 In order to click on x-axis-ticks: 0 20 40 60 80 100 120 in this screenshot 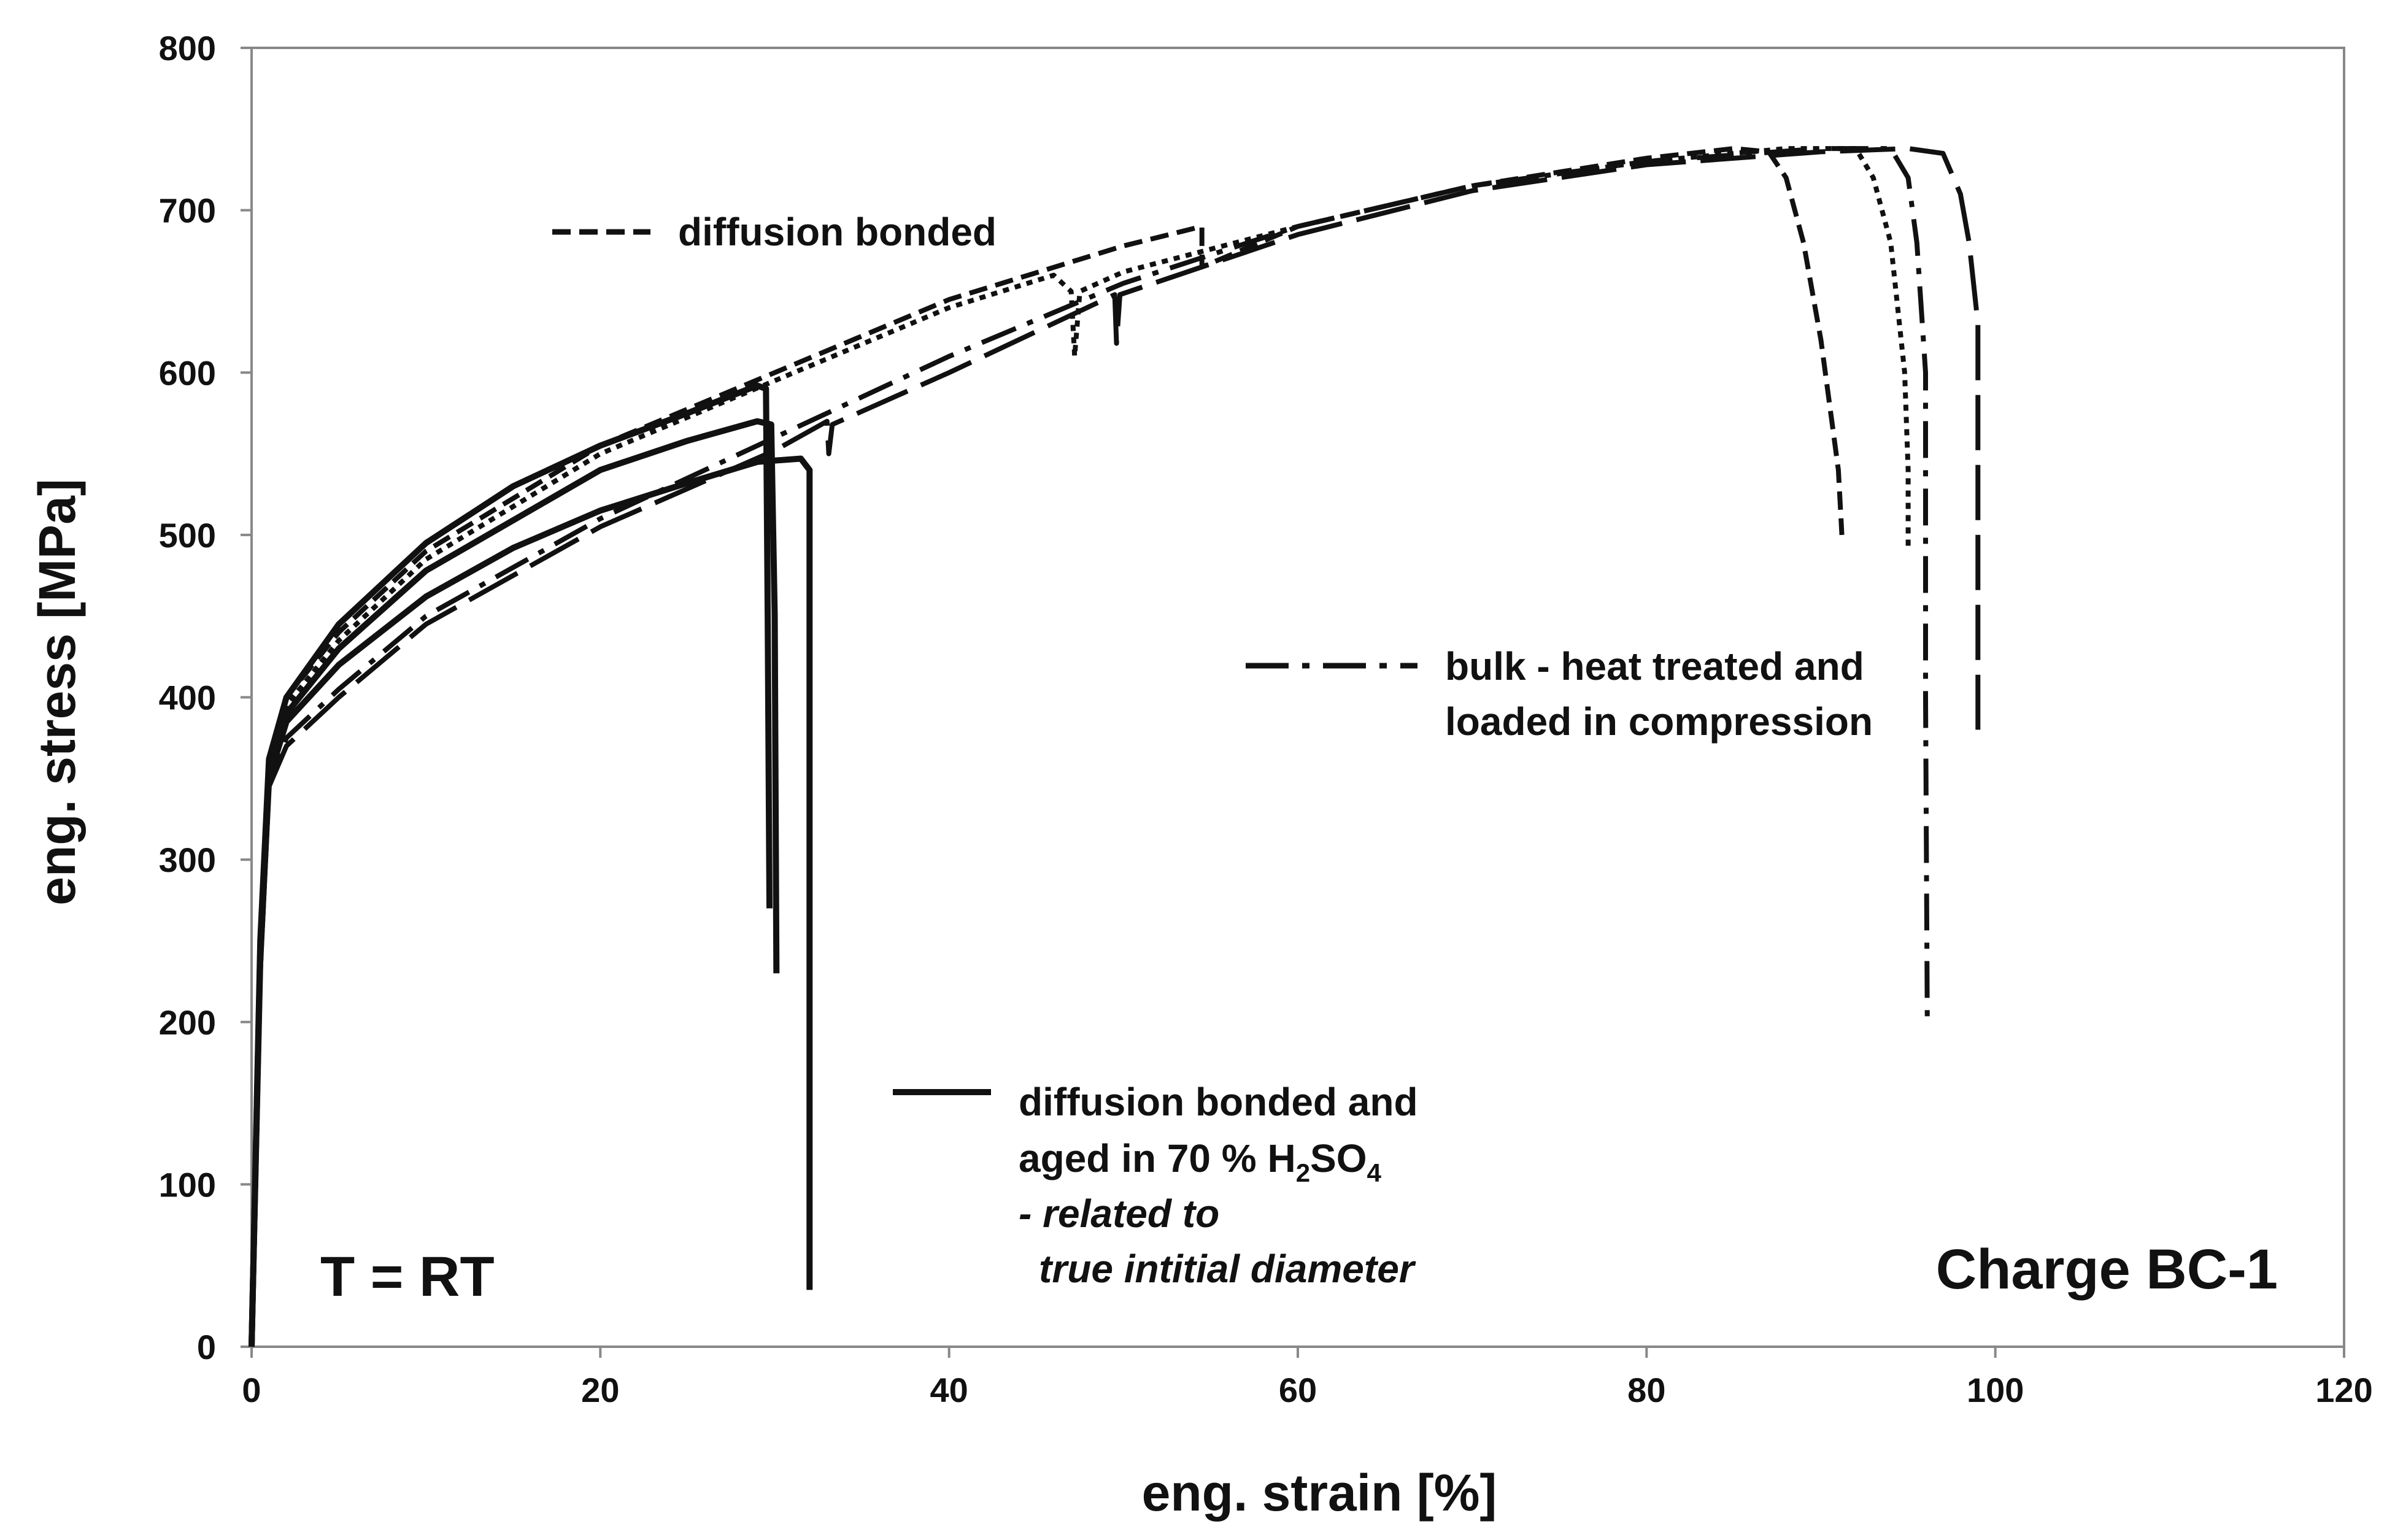, I will do `click(1308, 1378)`.